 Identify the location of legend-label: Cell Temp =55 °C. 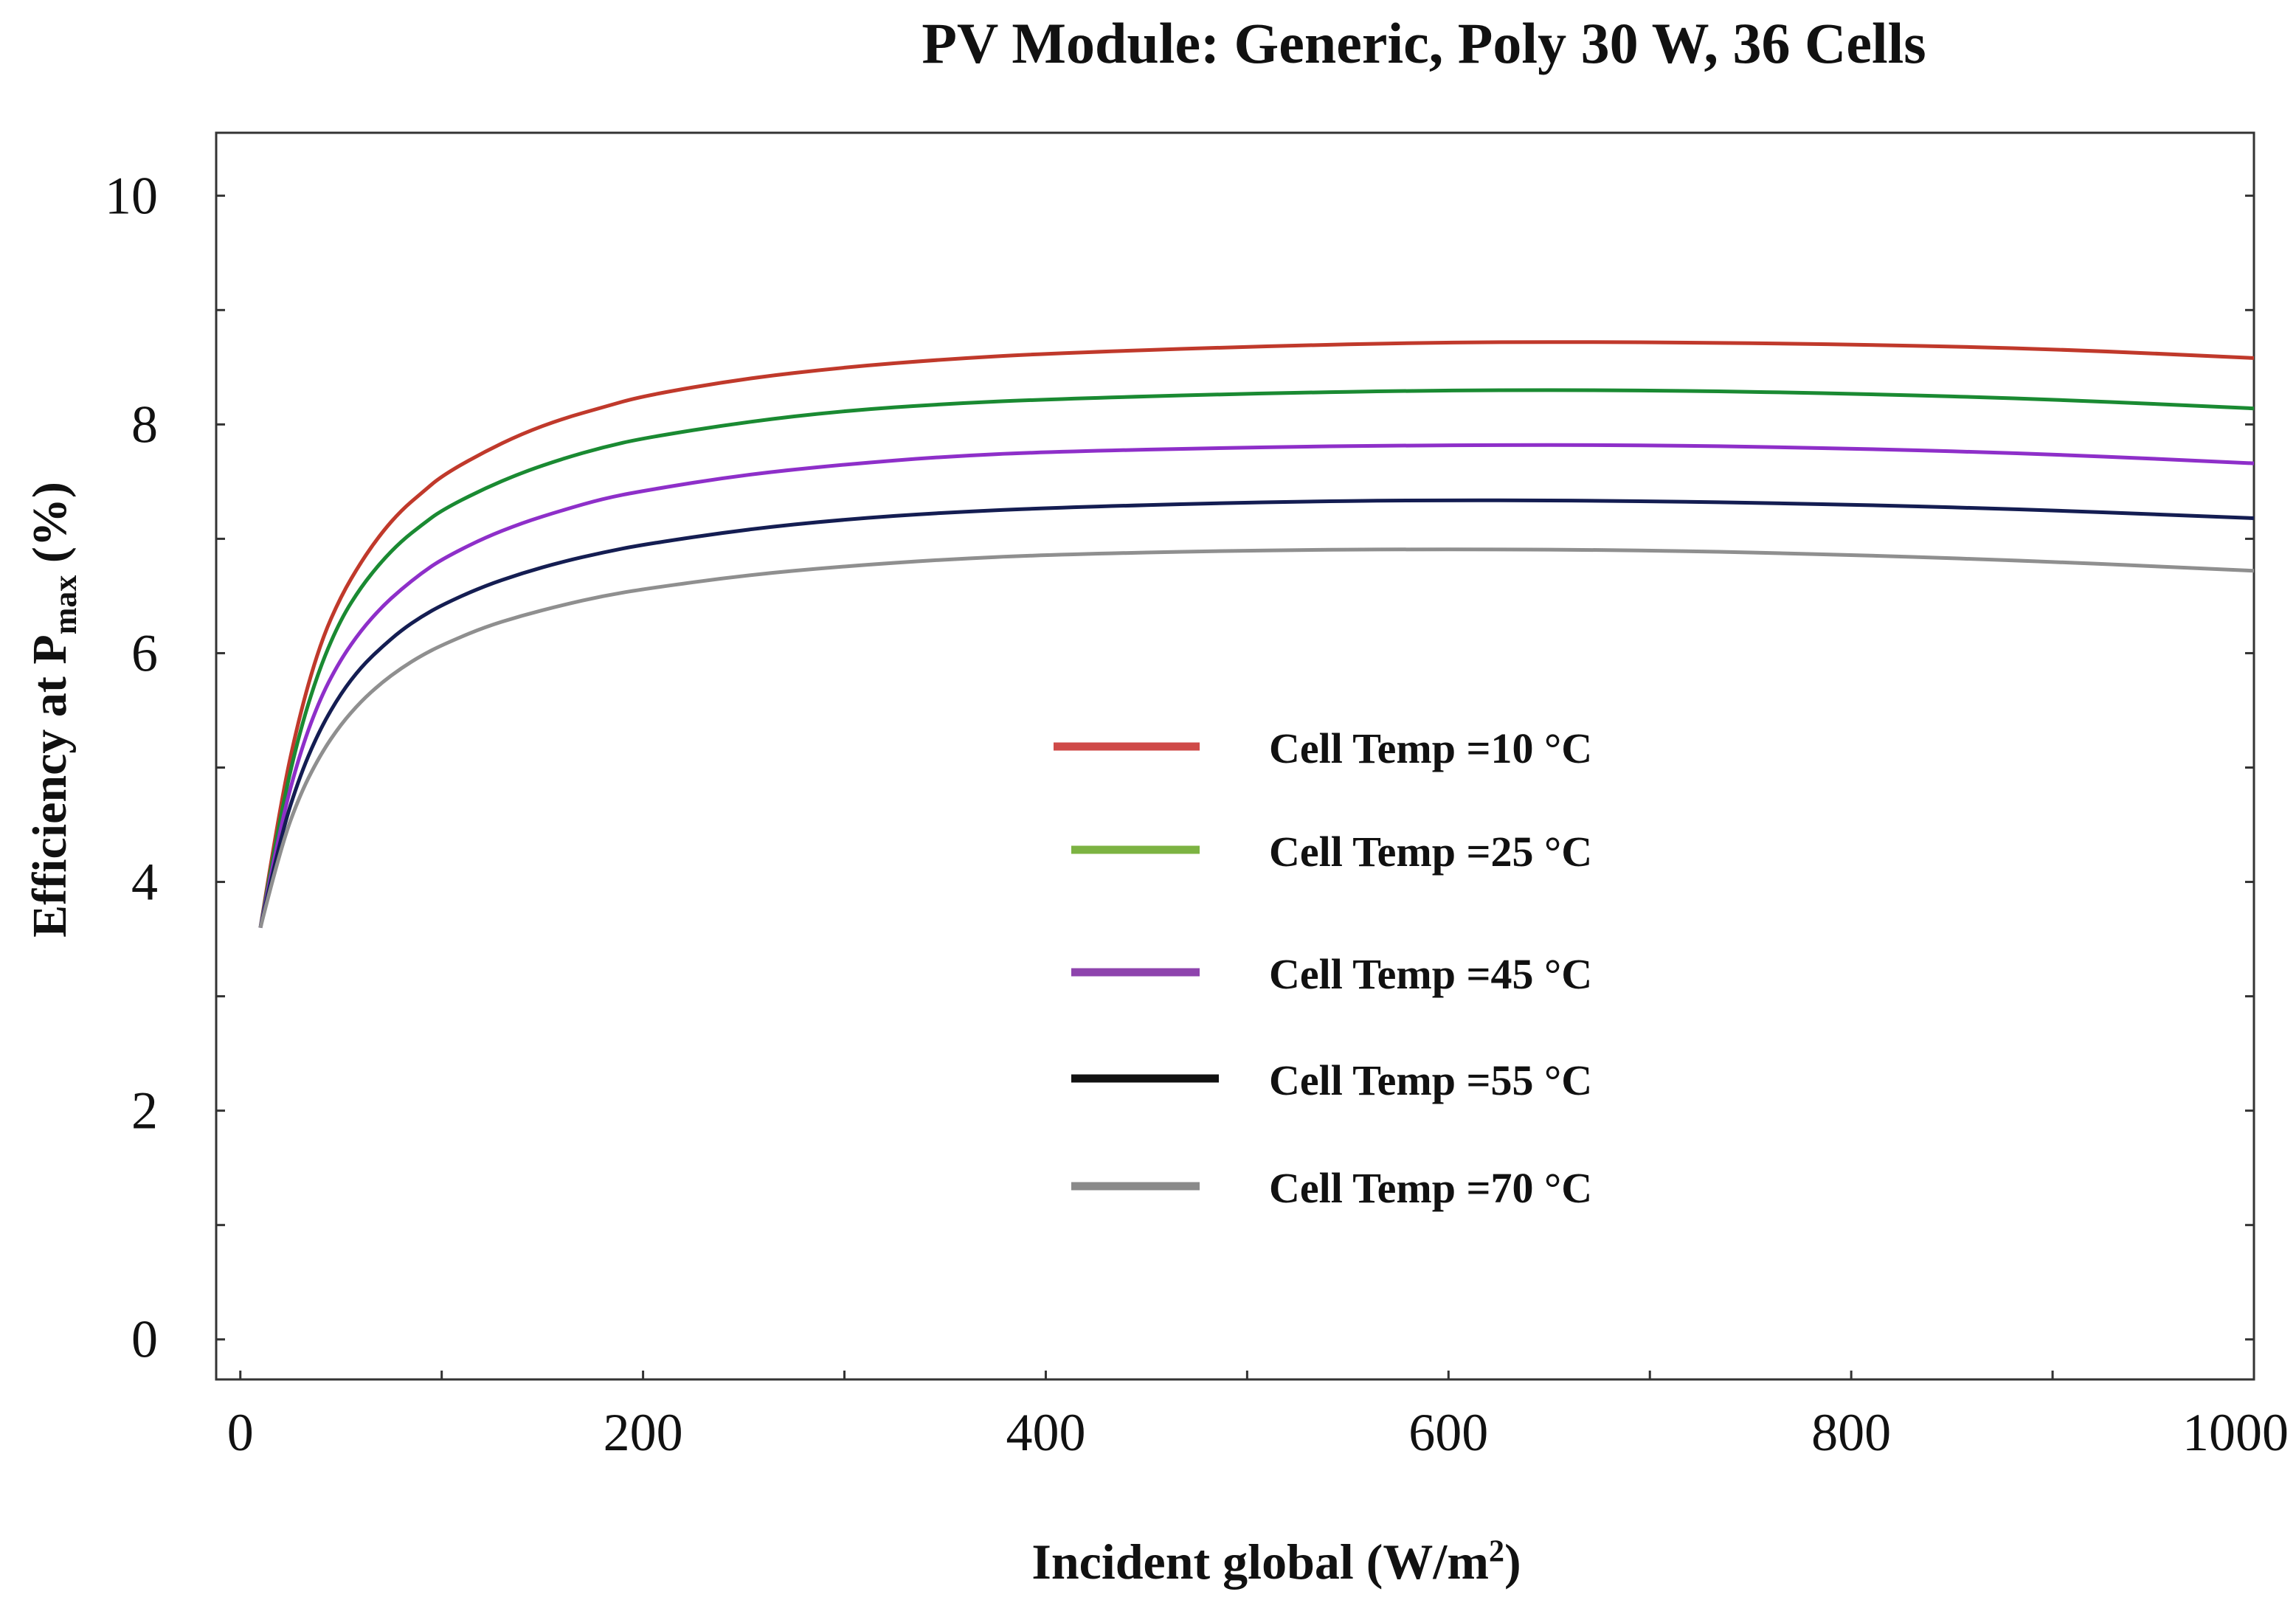
(1430, 1080).